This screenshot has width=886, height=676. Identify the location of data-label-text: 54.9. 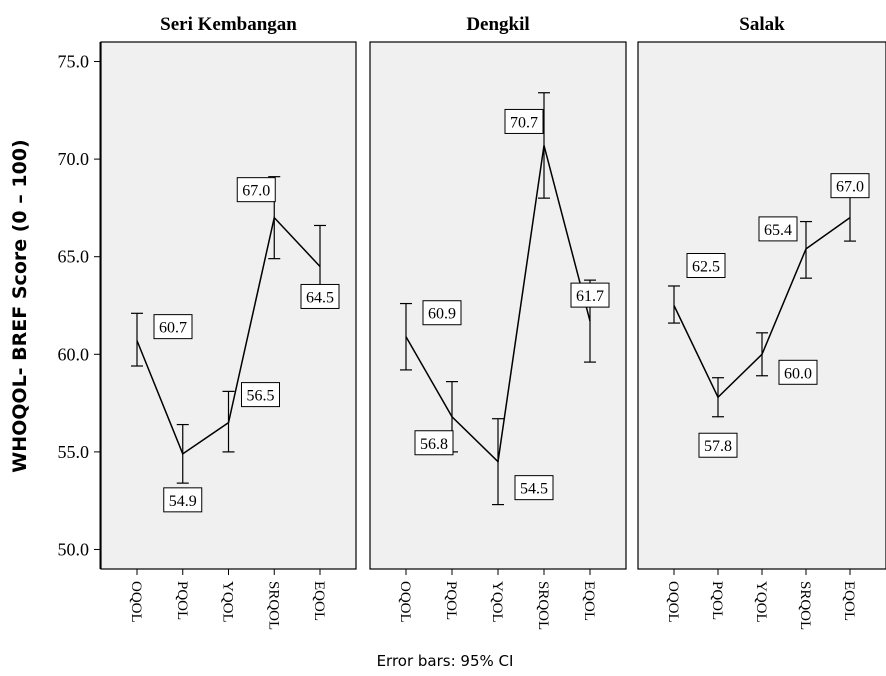
(183, 501).